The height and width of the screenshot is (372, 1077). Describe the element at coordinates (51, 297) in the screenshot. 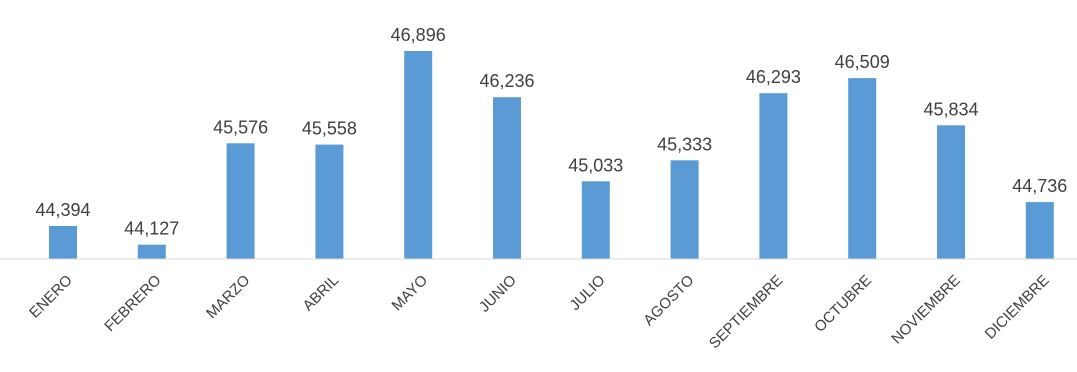

I see `x-tick-label-enero: ENERO` at that location.